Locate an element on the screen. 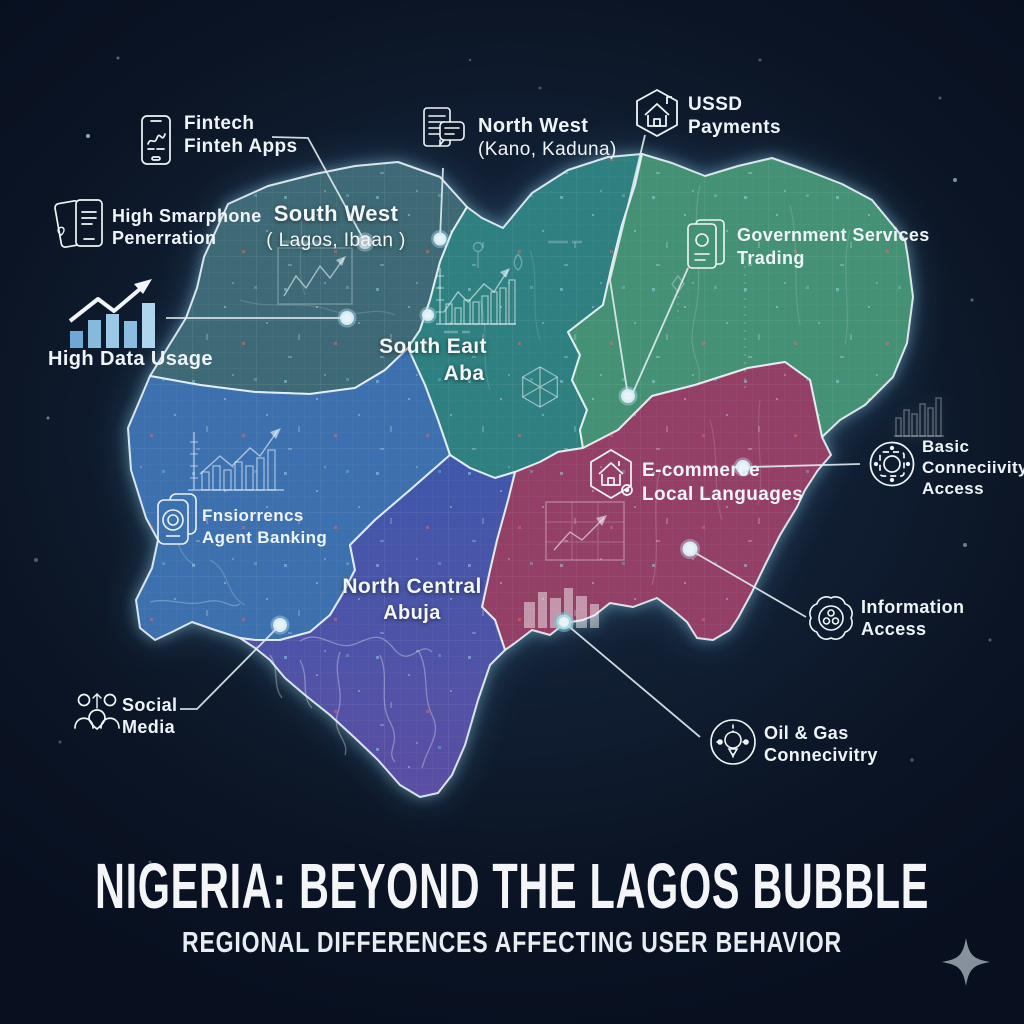 The width and height of the screenshot is (1024, 1024). label-north-central-city: Abuja is located at coordinates (412, 613).